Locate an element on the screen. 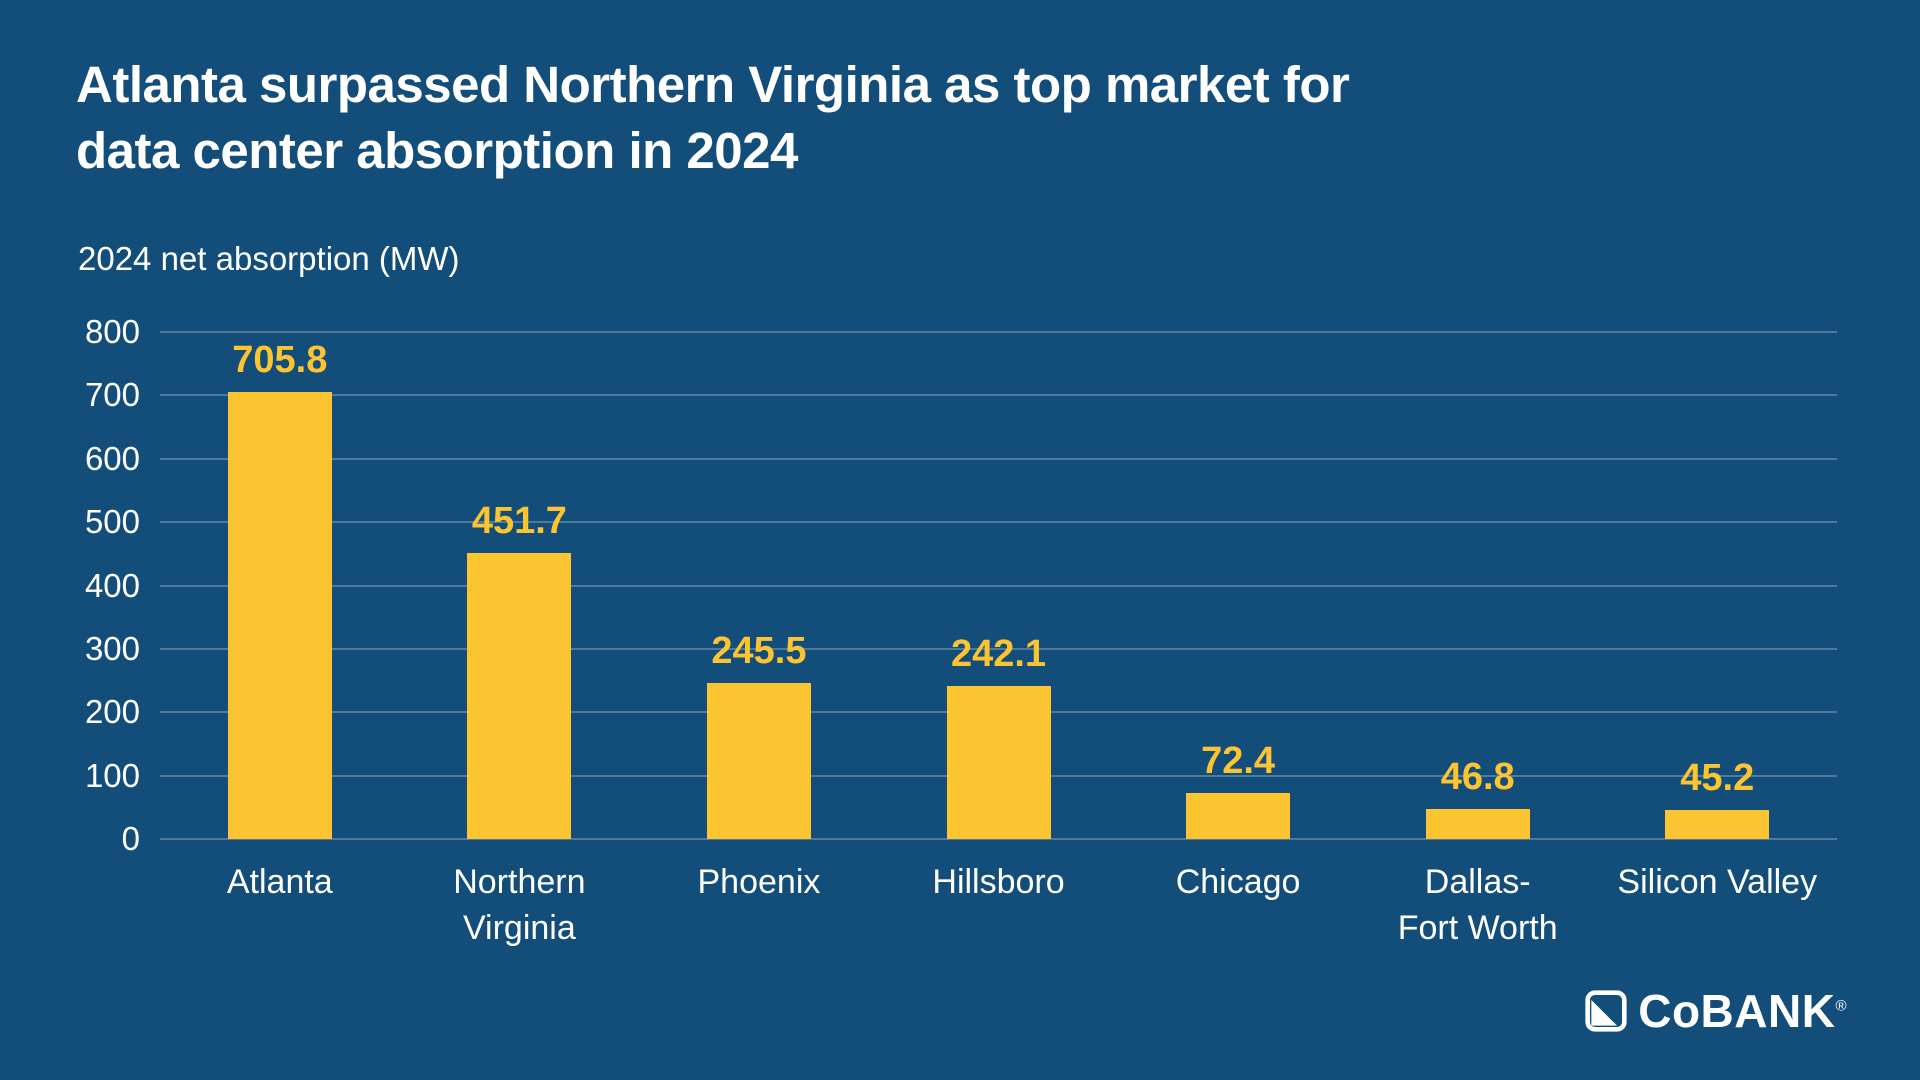 This screenshot has width=1920, height=1080. x-category-label: Phoenix is located at coordinates (759, 882).